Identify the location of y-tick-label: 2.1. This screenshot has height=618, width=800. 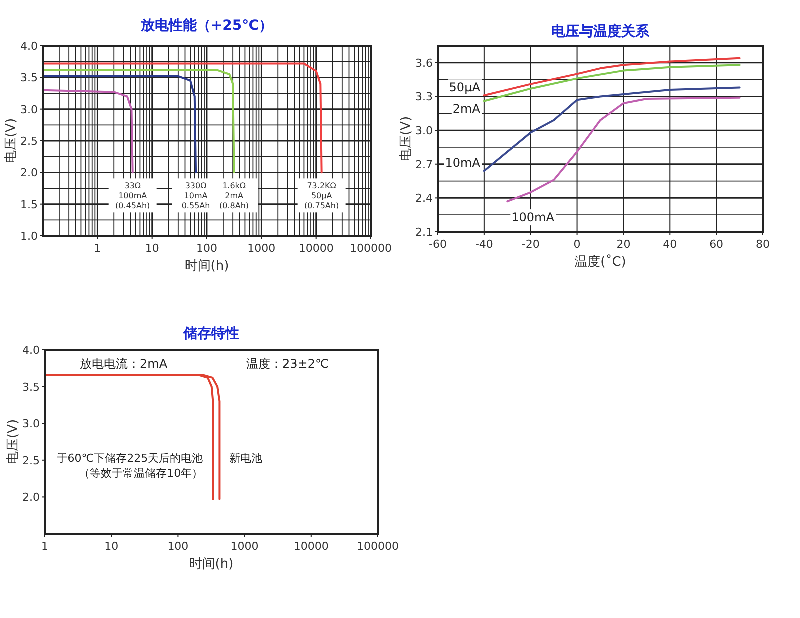
(424, 232).